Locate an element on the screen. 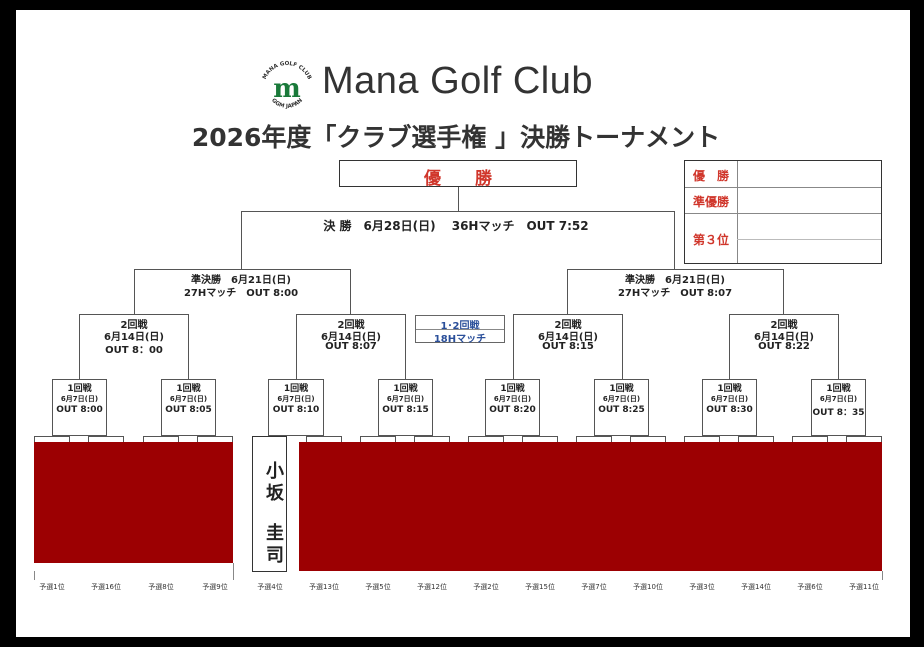 The image size is (924, 647). round2-3-time: OUT 8:15 is located at coordinates (568, 346).